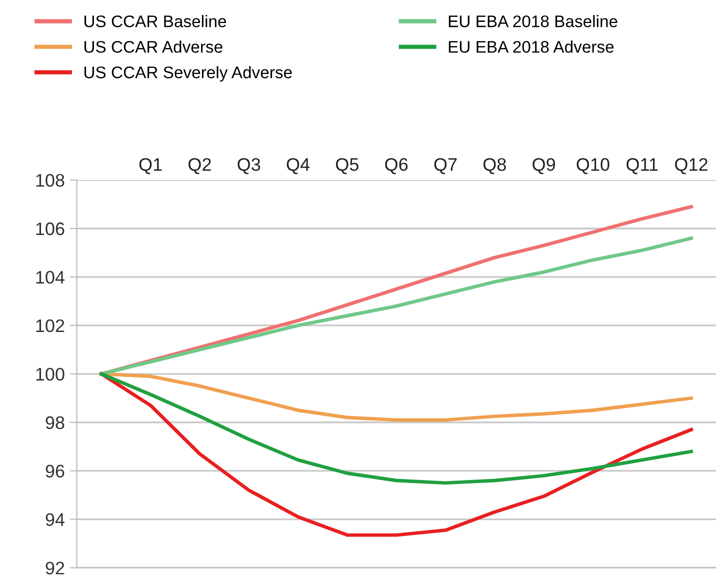 The image size is (718, 577). What do you see at coordinates (396, 166) in the screenshot?
I see `x-tick-label: Q6` at bounding box center [396, 166].